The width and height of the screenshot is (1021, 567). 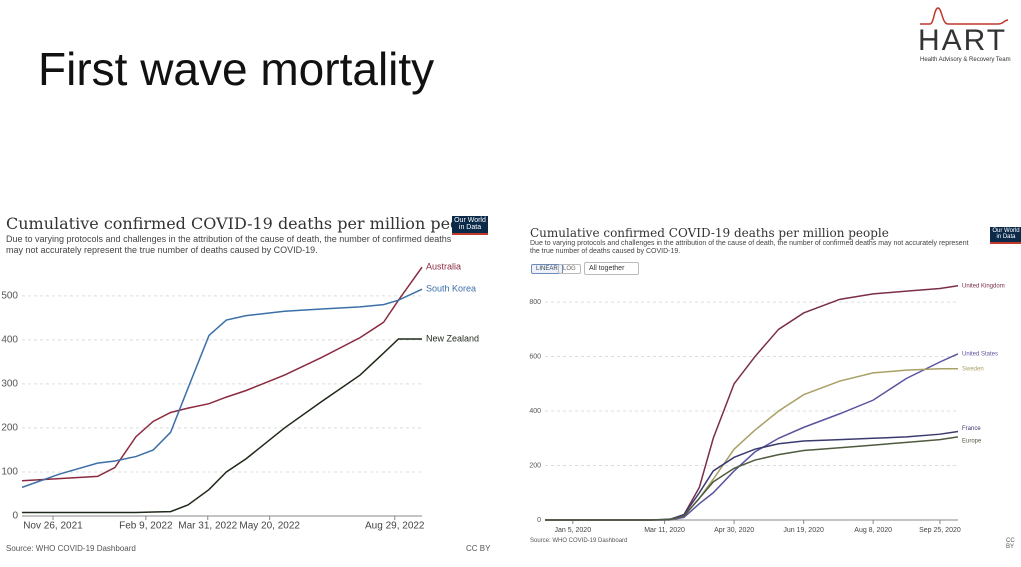 What do you see at coordinates (972, 441) in the screenshot?
I see `series-label: Europe` at bounding box center [972, 441].